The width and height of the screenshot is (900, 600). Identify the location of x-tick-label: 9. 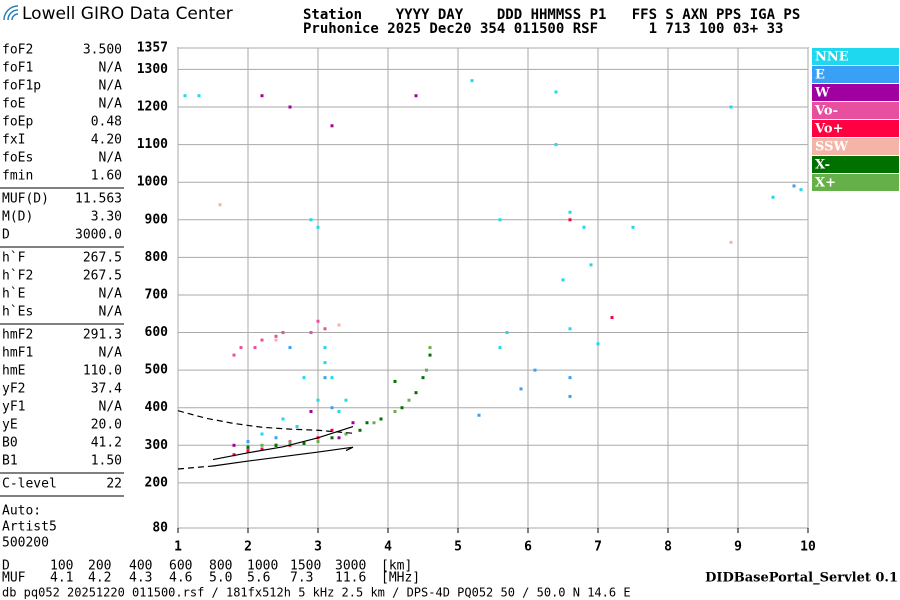
(738, 547).